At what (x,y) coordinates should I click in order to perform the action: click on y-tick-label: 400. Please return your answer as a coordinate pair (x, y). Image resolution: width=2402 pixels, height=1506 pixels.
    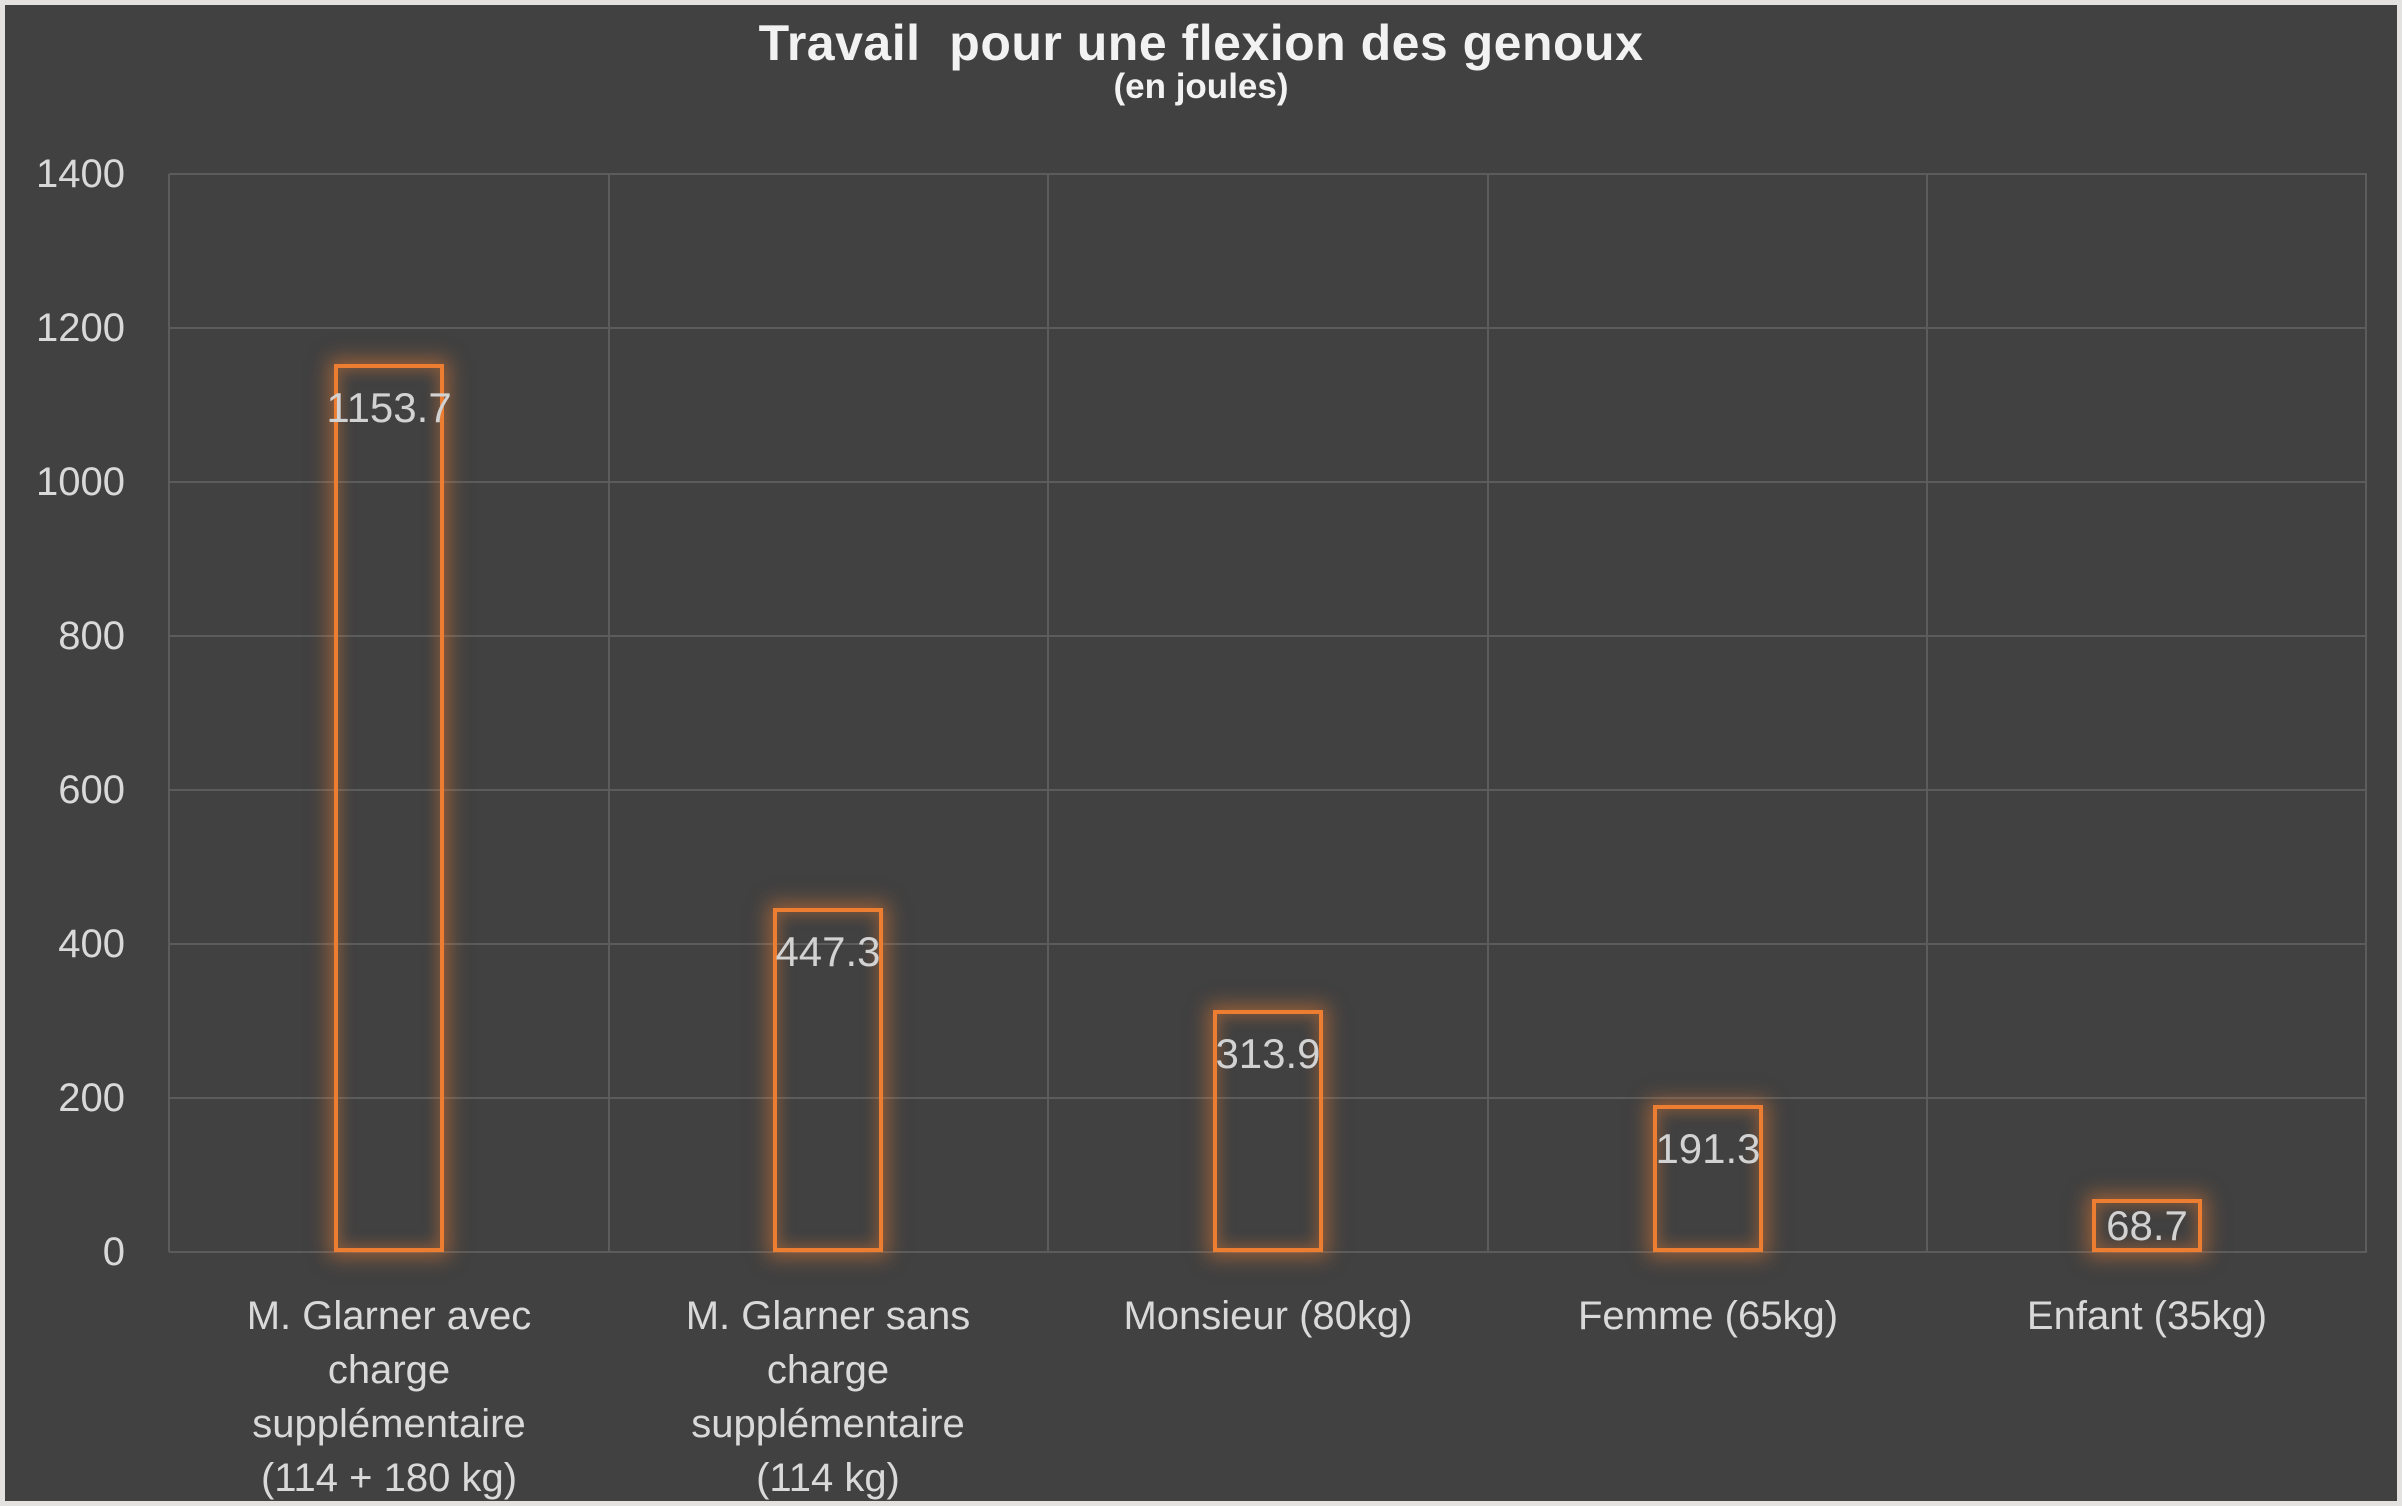
    Looking at the image, I should click on (91, 944).